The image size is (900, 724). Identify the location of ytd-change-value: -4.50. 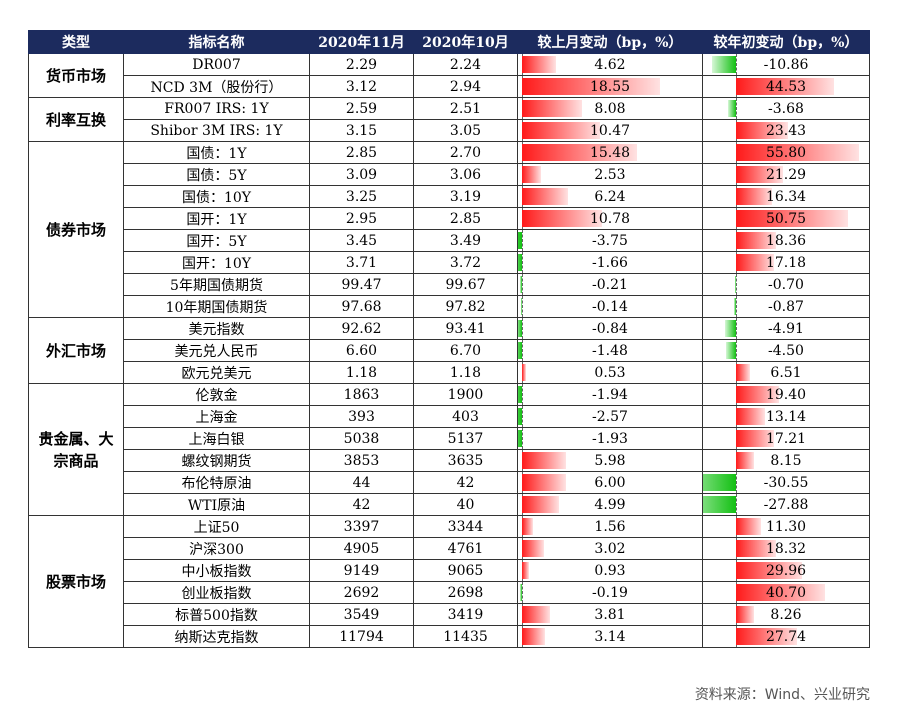
(786, 350).